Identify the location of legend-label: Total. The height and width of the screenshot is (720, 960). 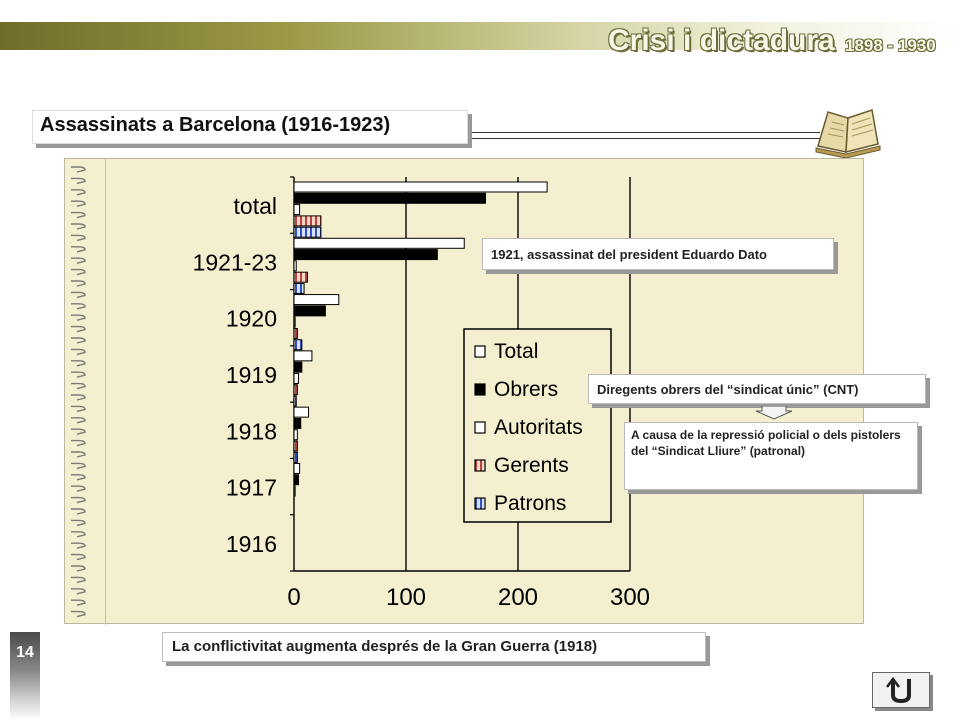
(516, 351).